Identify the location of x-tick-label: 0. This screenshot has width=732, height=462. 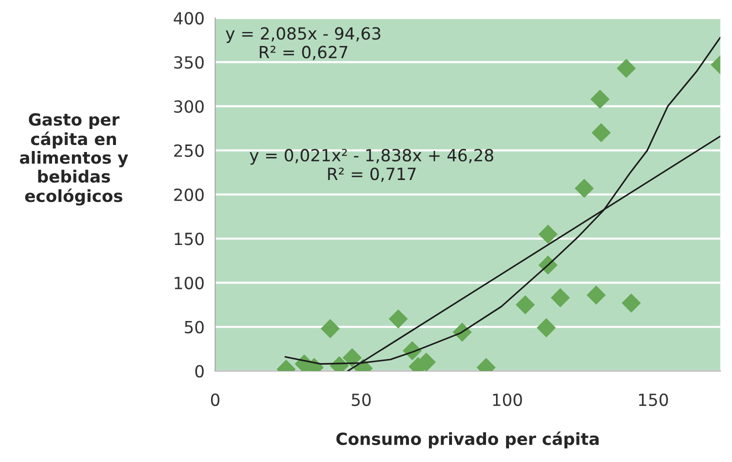
(215, 400).